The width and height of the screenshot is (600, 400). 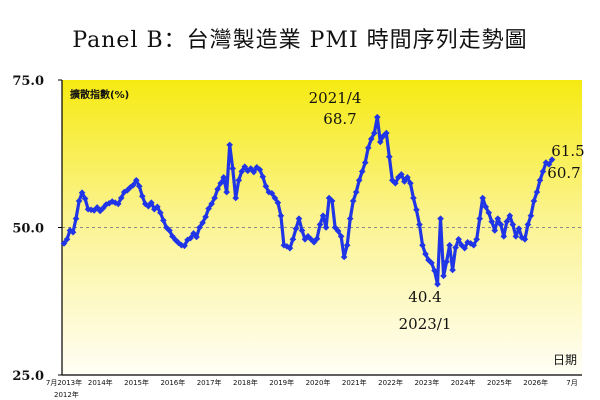 I want to click on x-tick-label: 2025年, so click(x=499, y=382).